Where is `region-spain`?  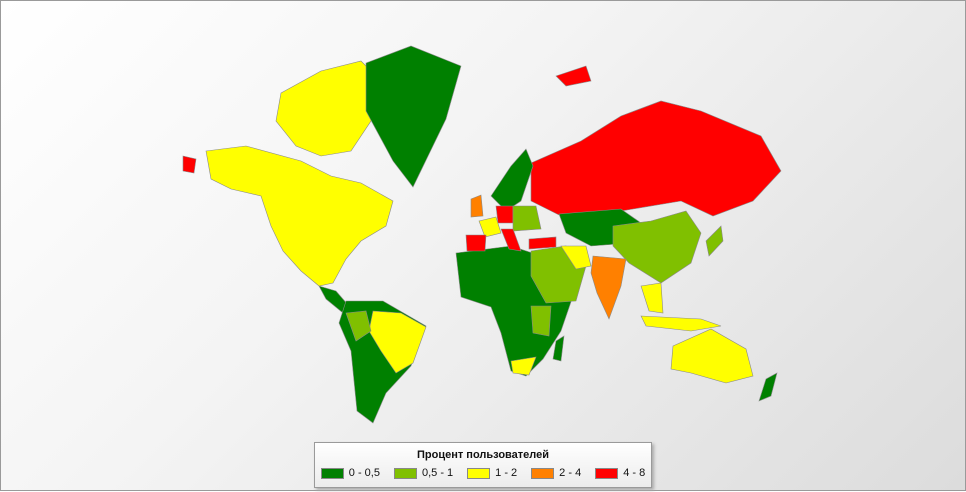
region-spain is located at coordinates (476, 243).